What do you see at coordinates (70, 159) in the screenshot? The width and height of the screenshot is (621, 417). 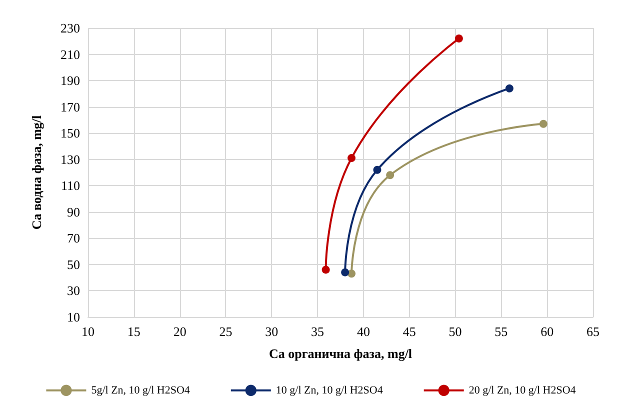 I see `y-tick-label: 130` at bounding box center [70, 159].